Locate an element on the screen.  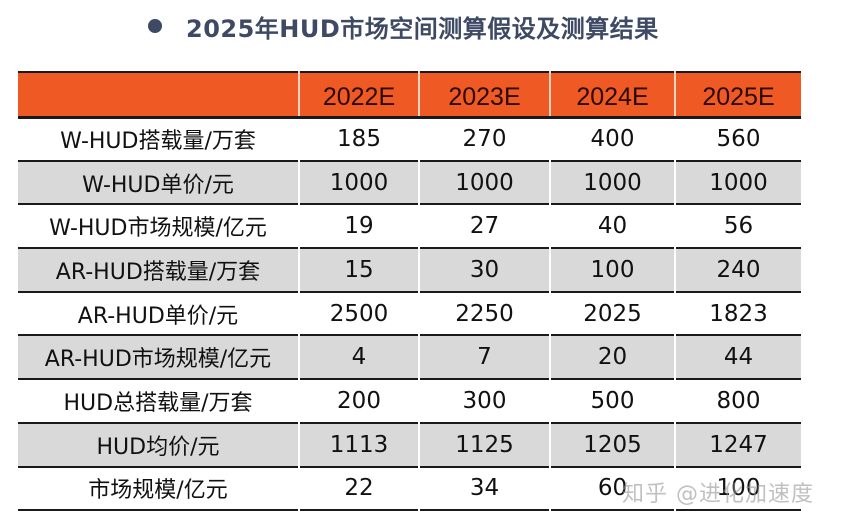
row-label: AR-HUD市场规模/亿元 is located at coordinates (158, 360).